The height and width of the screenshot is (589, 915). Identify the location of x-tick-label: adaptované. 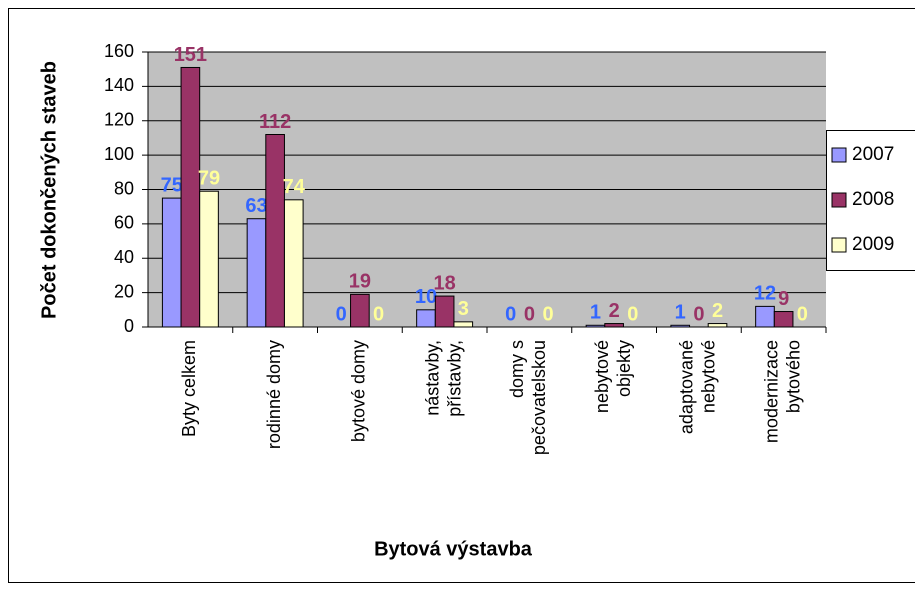
(687, 387).